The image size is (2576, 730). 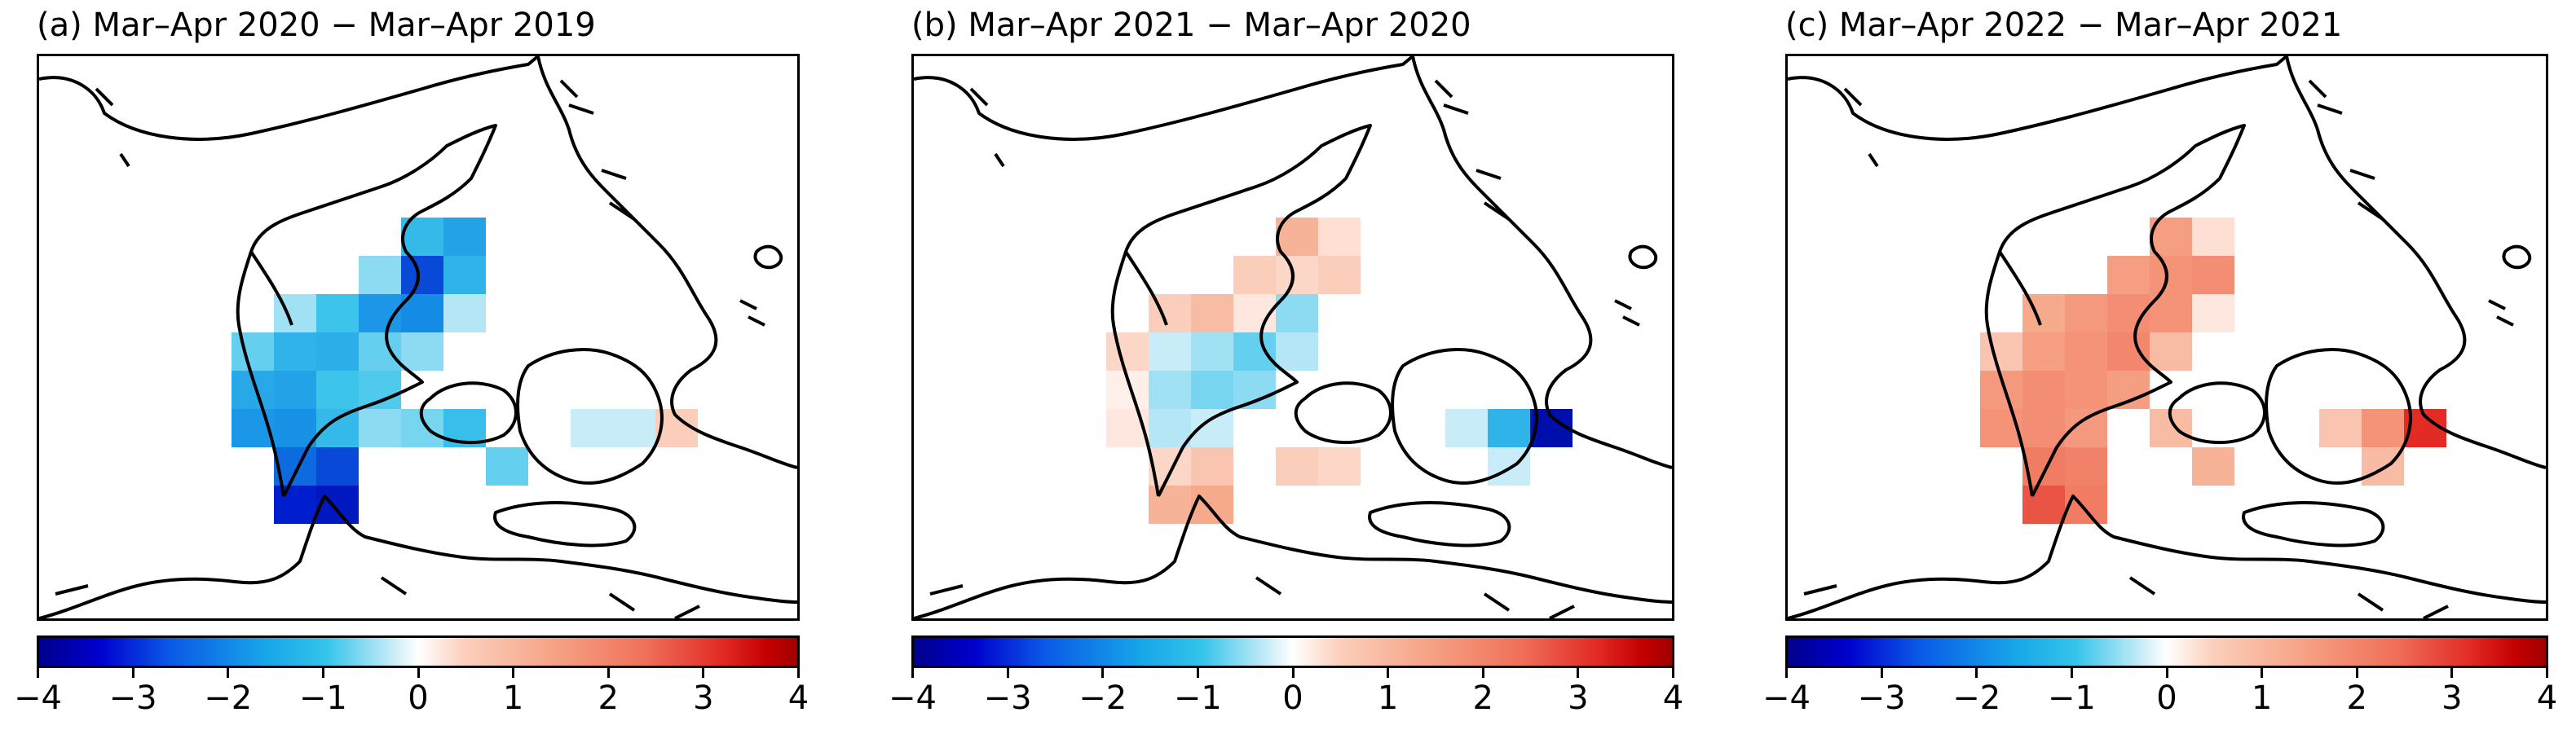 I want to click on colorbar, so click(x=418, y=651).